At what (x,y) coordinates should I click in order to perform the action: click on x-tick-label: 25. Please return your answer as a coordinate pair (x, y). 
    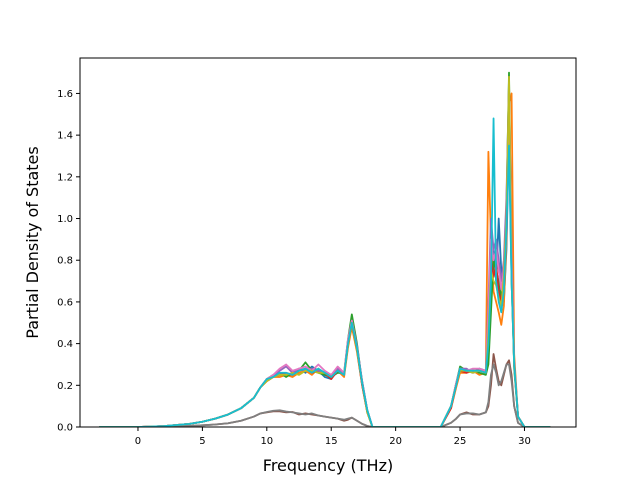
    Looking at the image, I should click on (460, 441).